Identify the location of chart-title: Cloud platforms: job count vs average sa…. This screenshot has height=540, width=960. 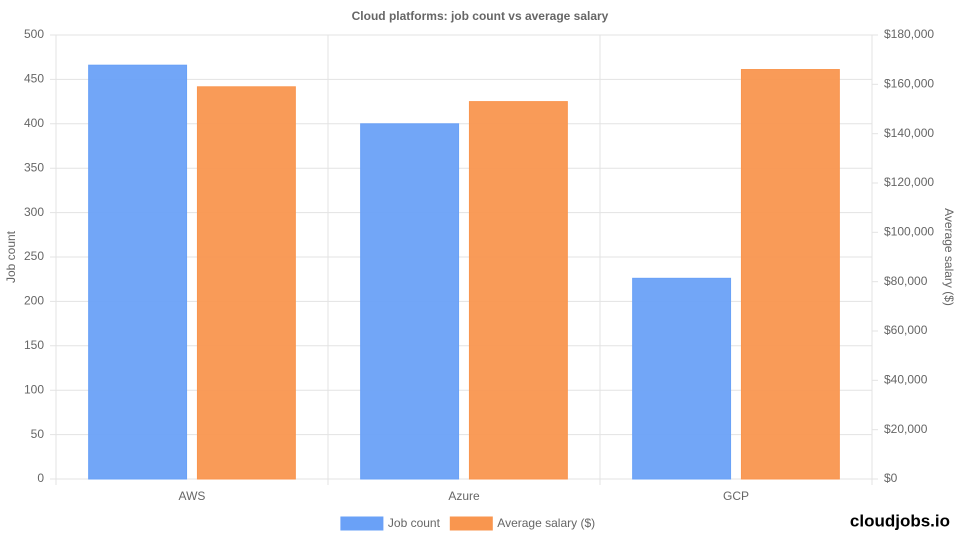
(480, 16).